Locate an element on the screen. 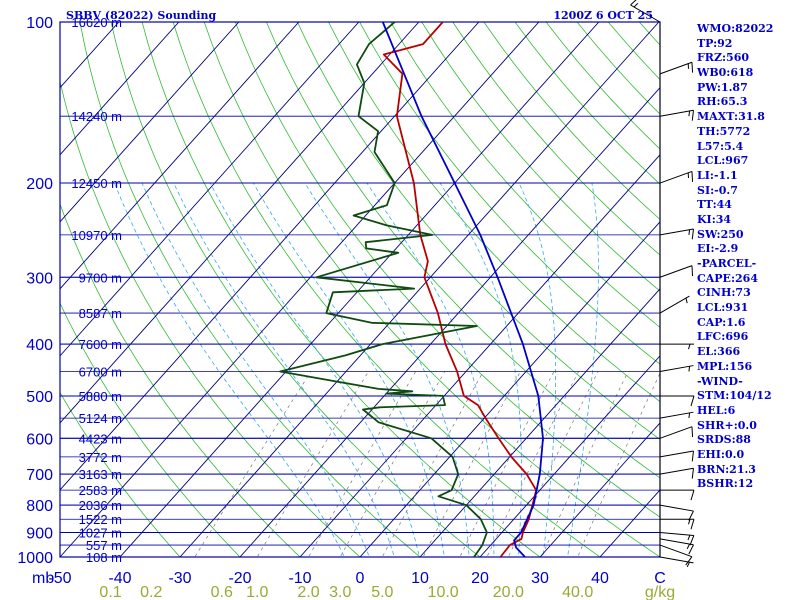 The height and width of the screenshot is (600, 800). index-row: -PARCEL- is located at coordinates (727, 263).